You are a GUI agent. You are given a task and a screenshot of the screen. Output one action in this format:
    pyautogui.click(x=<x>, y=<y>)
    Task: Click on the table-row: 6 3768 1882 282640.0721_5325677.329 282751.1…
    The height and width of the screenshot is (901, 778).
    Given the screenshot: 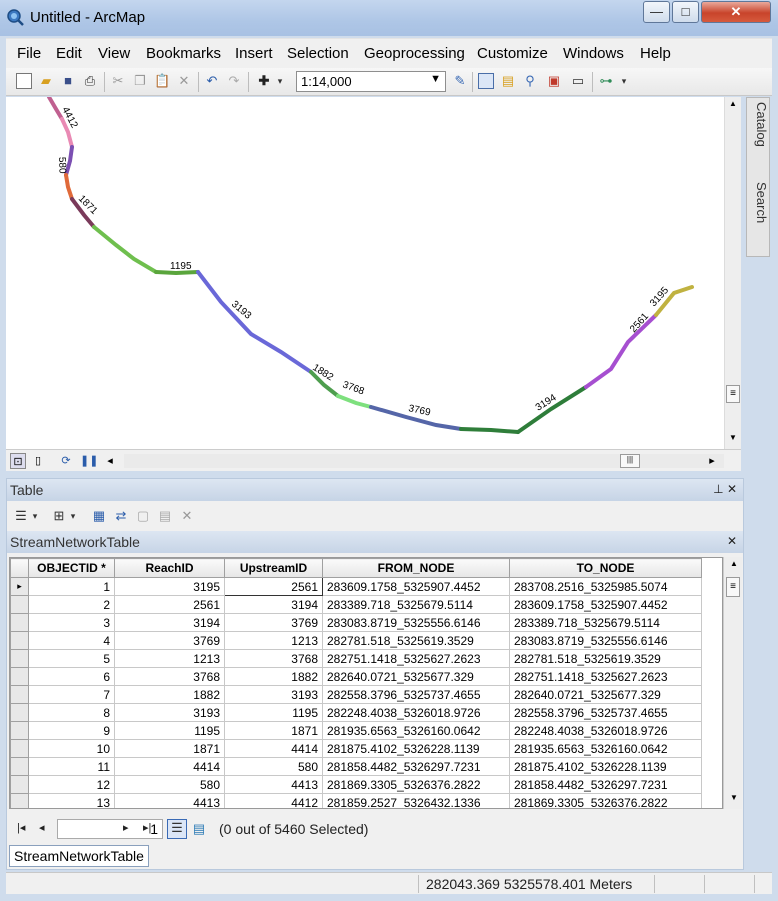 What is the action you would take?
    pyautogui.click(x=356, y=676)
    